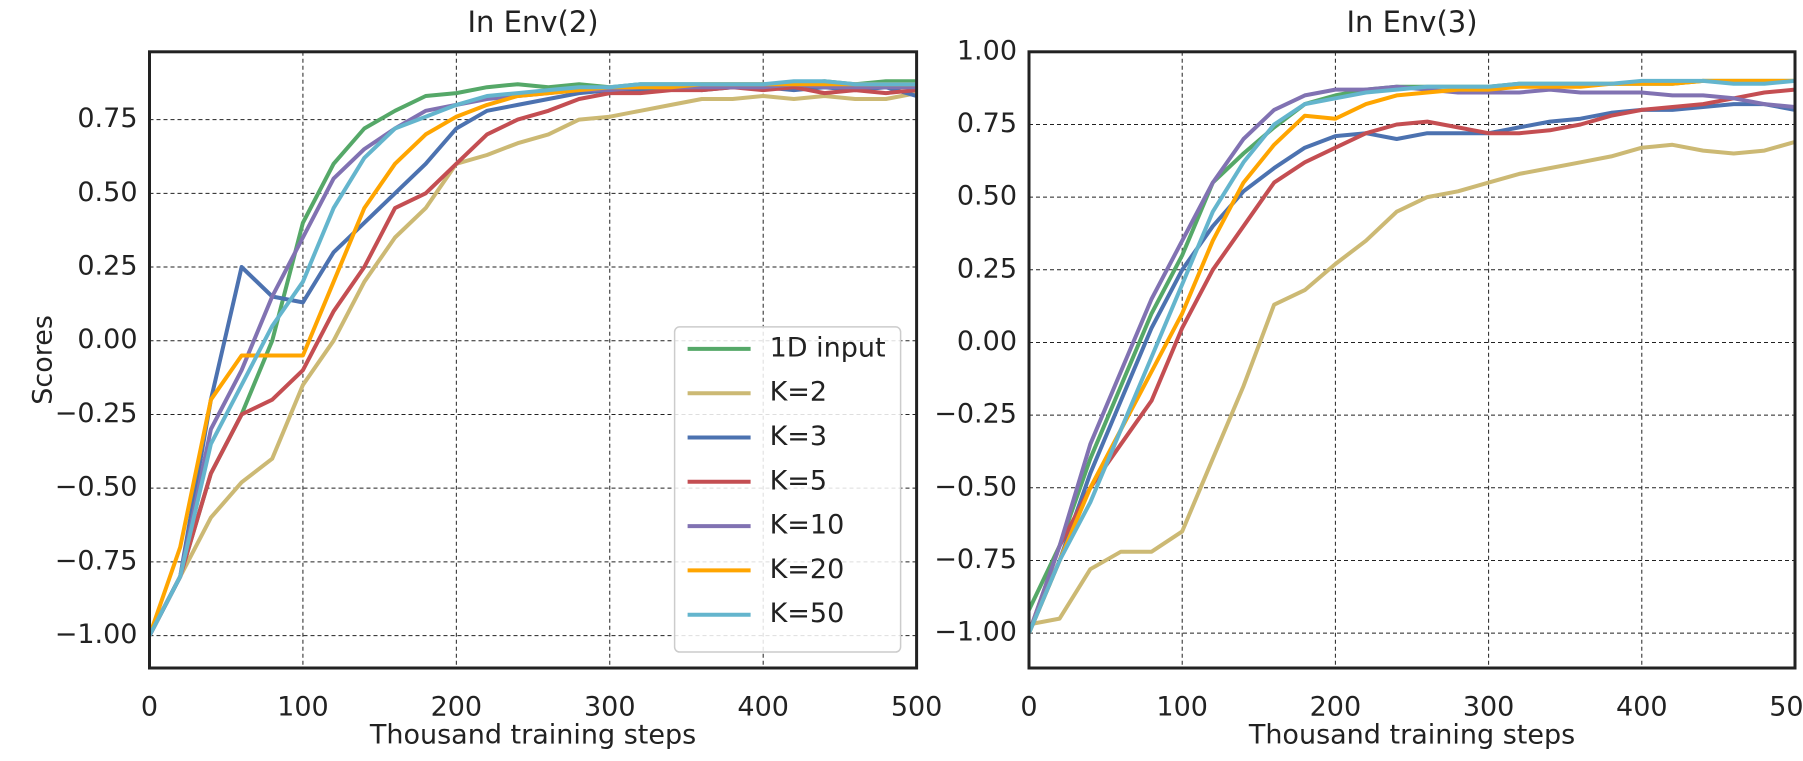 Image resolution: width=1803 pixels, height=761 pixels. I want to click on chart-title: In Env(3), so click(1411, 22).